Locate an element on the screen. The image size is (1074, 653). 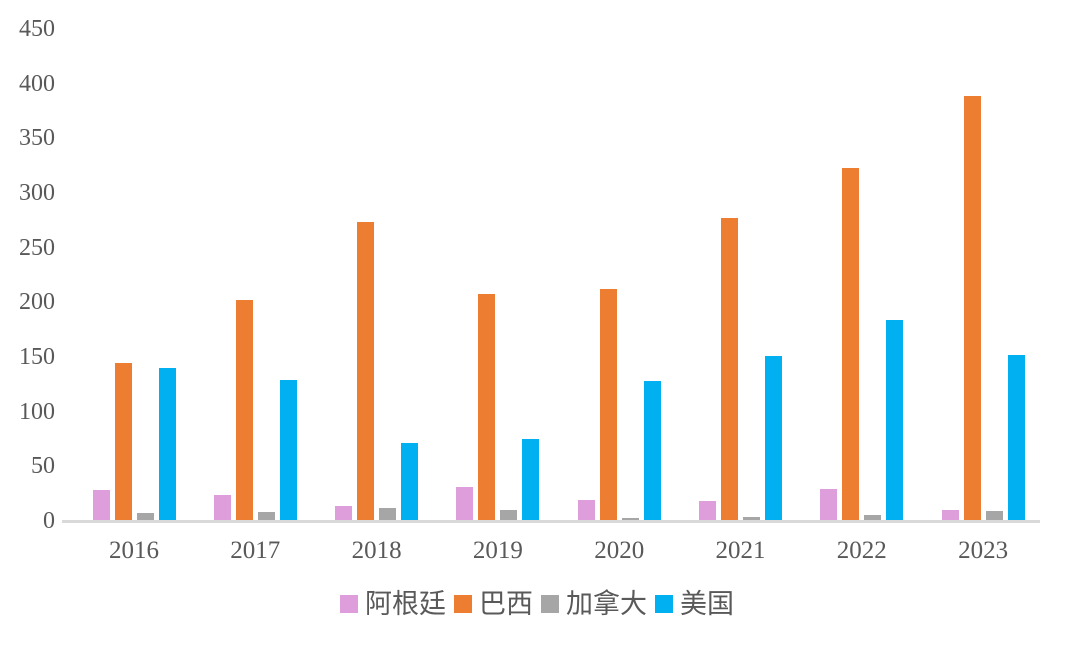
x-tick-label-2019: 2019 is located at coordinates (497, 550).